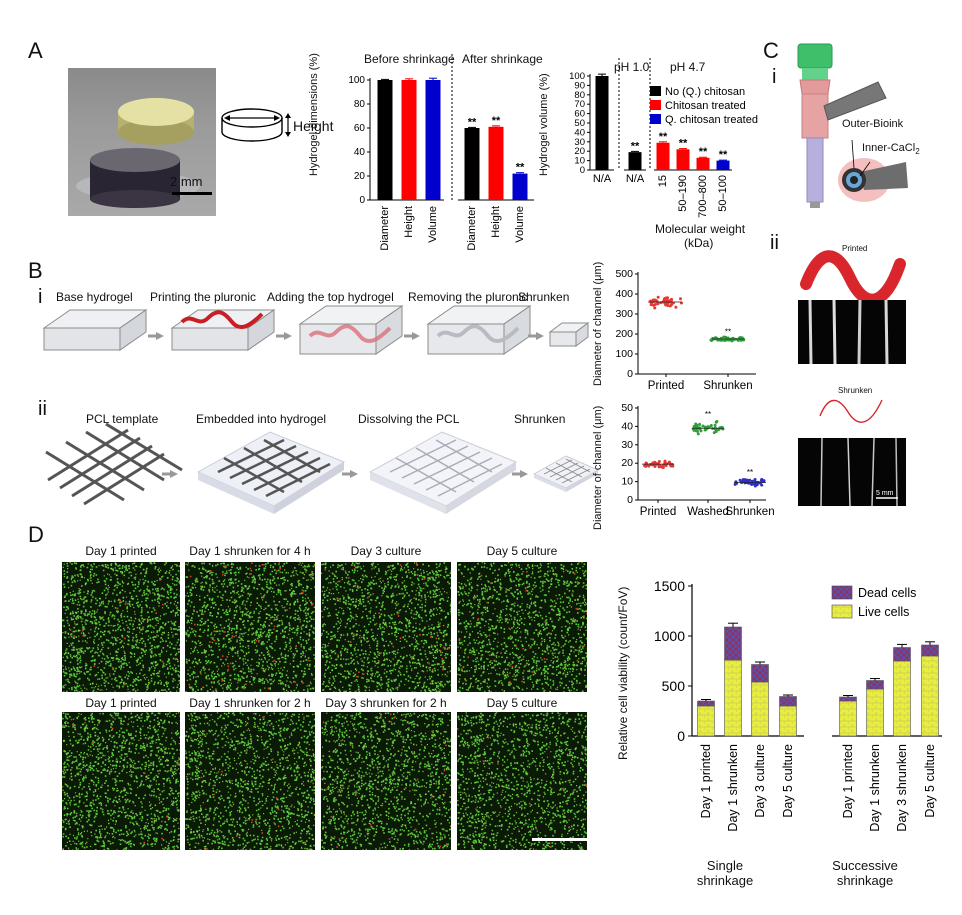 The image size is (962, 915). Describe the element at coordinates (562, 839) in the screenshot. I see `micro-scale-bar` at that location.